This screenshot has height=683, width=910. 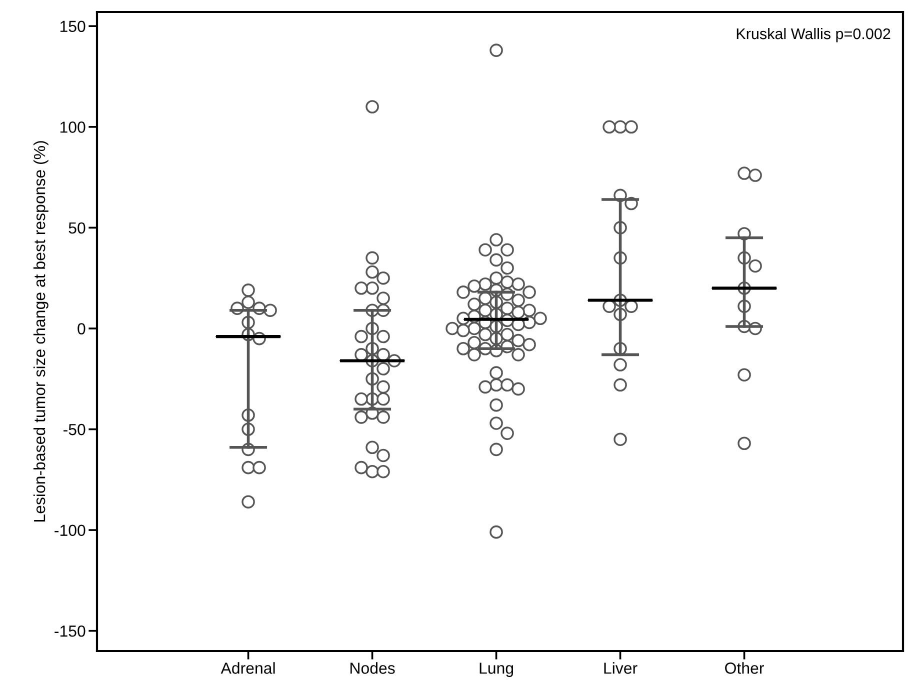 What do you see at coordinates (70, 530) in the screenshot?
I see `y-tick-label: -100` at bounding box center [70, 530].